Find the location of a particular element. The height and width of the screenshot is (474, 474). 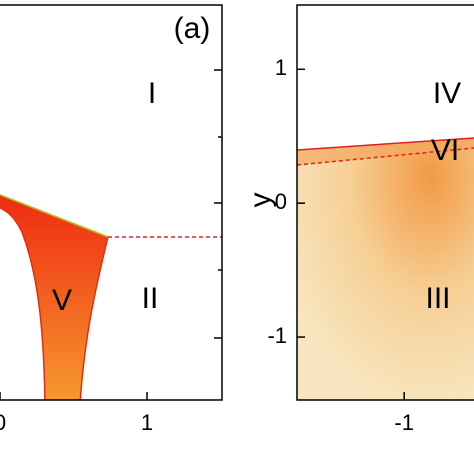

region-vi is located at coordinates (385, 151).